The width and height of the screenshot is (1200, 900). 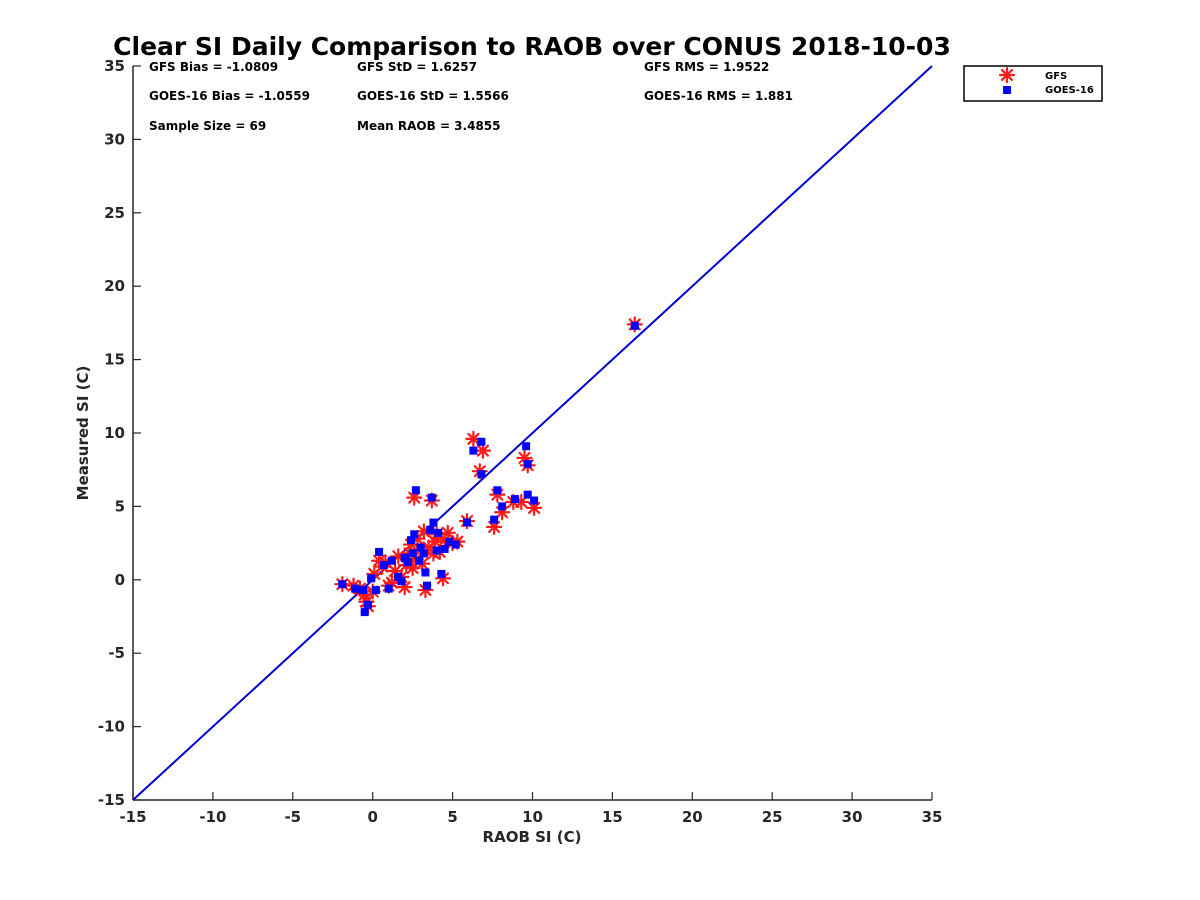 What do you see at coordinates (114, 360) in the screenshot?
I see `y-tick-label: 15` at bounding box center [114, 360].